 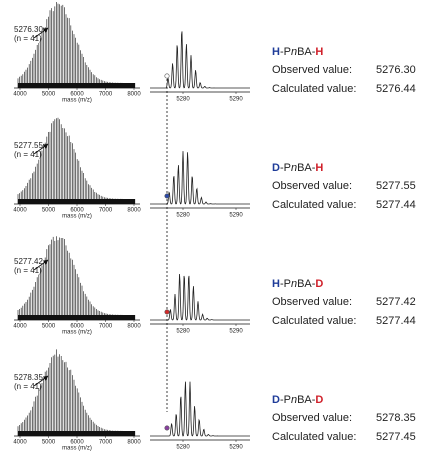 I want to click on calculated-value: 5277.45, so click(x=396, y=437).